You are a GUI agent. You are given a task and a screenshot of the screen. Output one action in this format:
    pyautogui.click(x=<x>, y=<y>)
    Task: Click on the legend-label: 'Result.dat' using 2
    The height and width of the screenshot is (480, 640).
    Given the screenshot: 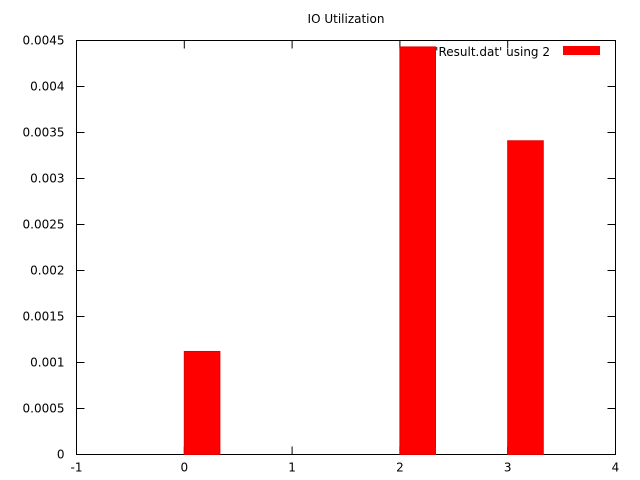 What is the action you would take?
    pyautogui.click(x=492, y=52)
    